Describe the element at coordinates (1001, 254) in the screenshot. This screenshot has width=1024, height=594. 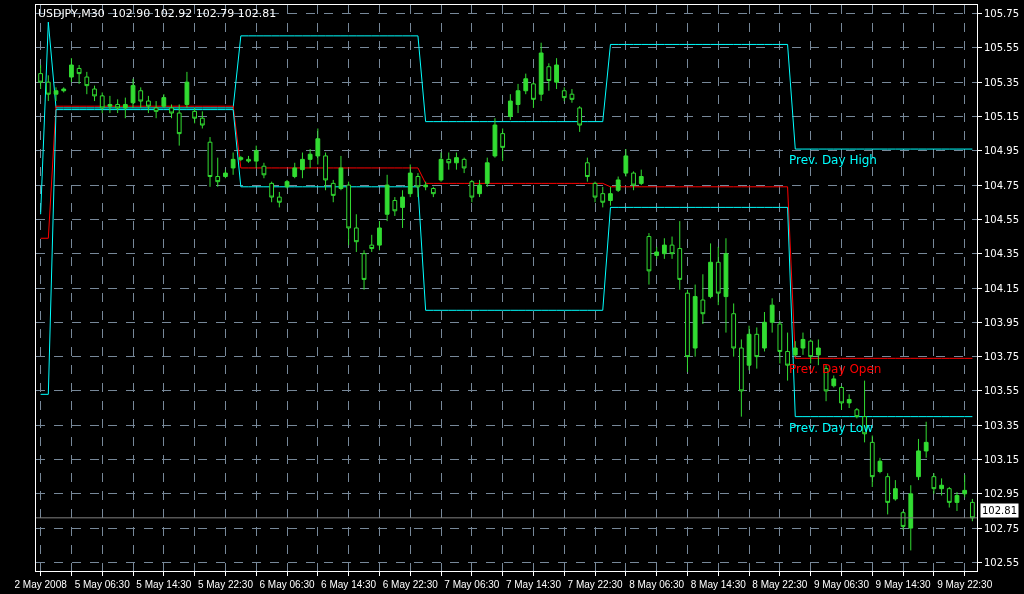
I see `y-tick-label: 104.35` at that location.